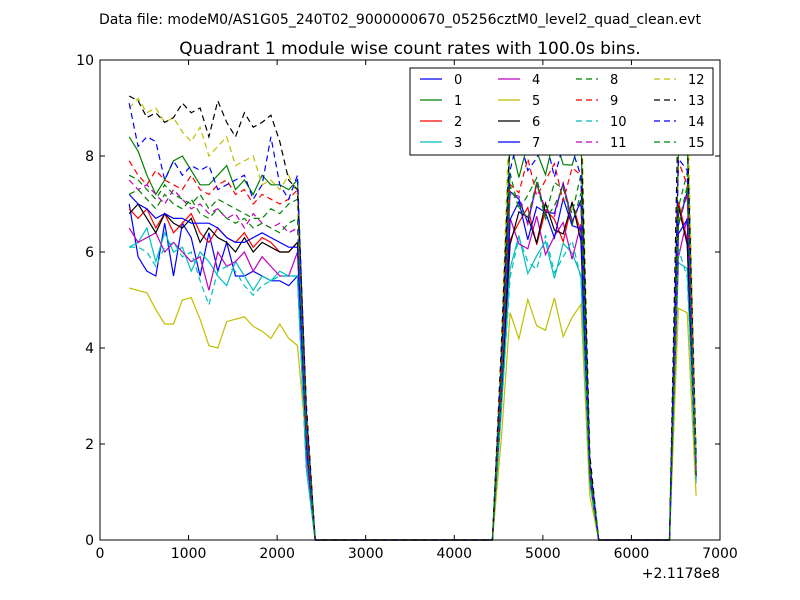  Describe the element at coordinates (366, 554) in the screenshot. I see `x-tick-label: 3000` at that location.